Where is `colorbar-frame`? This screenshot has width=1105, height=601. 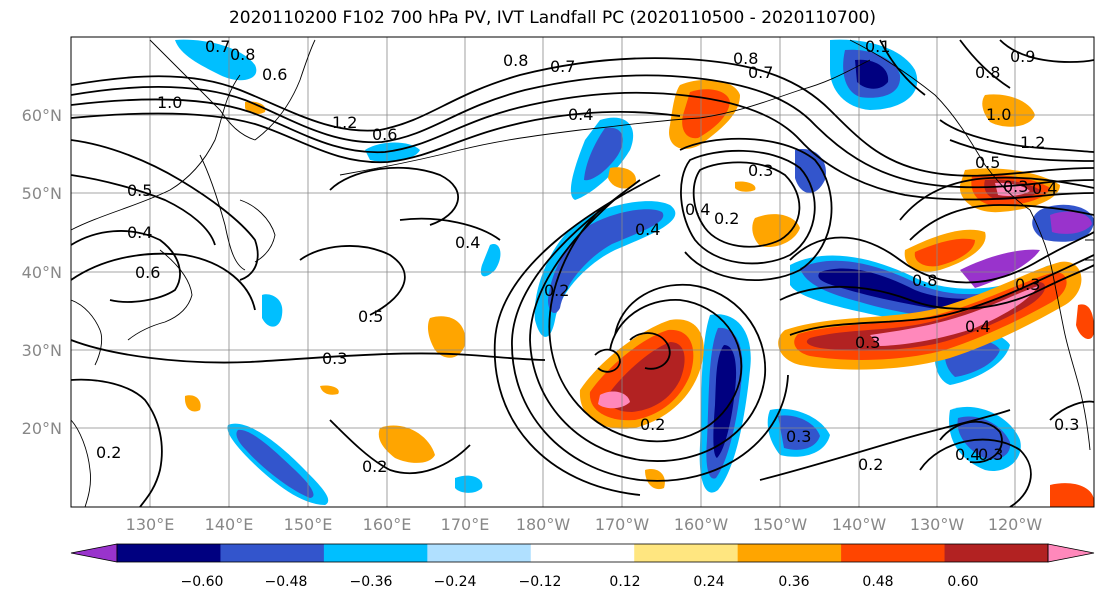
colorbar-frame is located at coordinates (582, 553).